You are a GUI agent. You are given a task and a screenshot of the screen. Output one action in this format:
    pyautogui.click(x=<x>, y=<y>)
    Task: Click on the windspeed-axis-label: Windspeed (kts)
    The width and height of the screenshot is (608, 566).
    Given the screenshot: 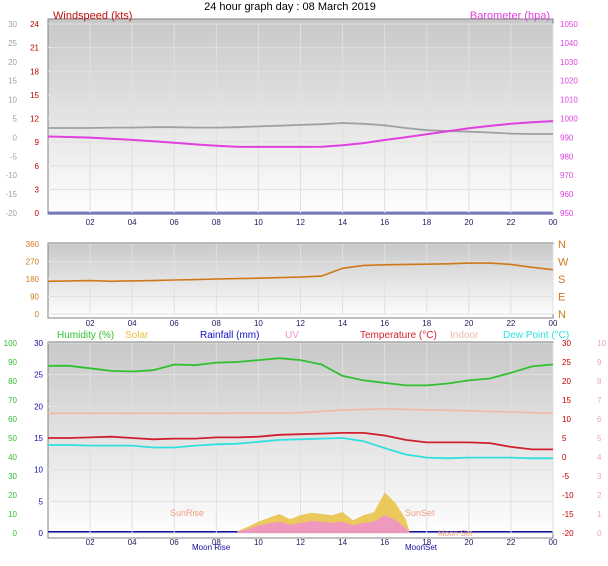 What is the action you would take?
    pyautogui.click(x=92, y=16)
    